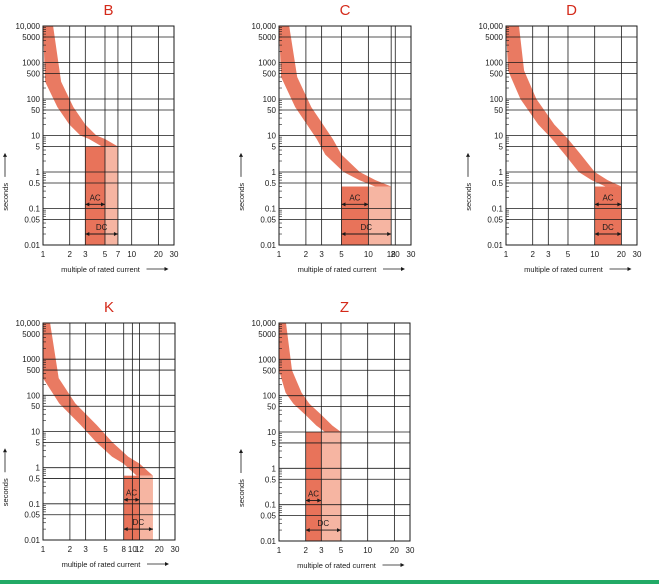  Describe the element at coordinates (123, 549) in the screenshot. I see `x-tick-label: 8` at that location.